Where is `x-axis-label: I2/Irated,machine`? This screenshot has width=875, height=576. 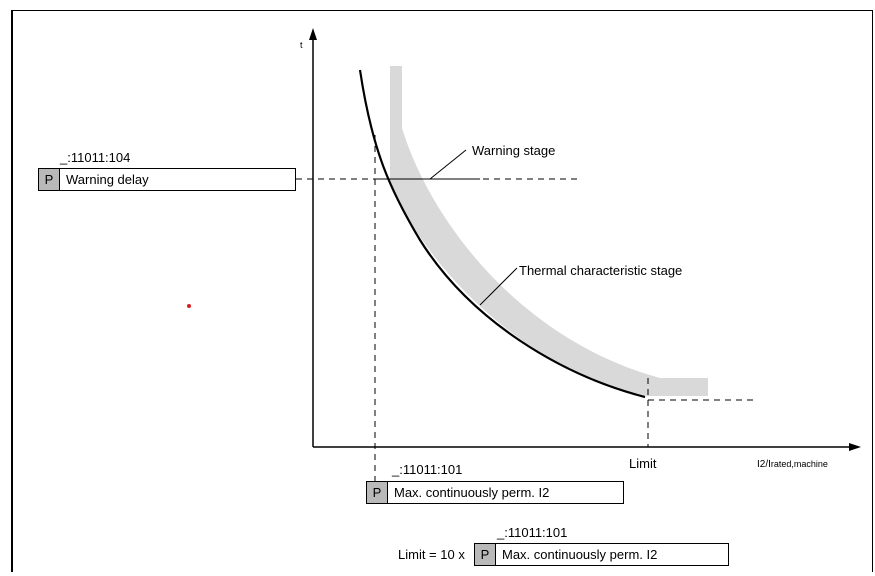 x-axis-label: I2/Irated,machine is located at coordinates (792, 464).